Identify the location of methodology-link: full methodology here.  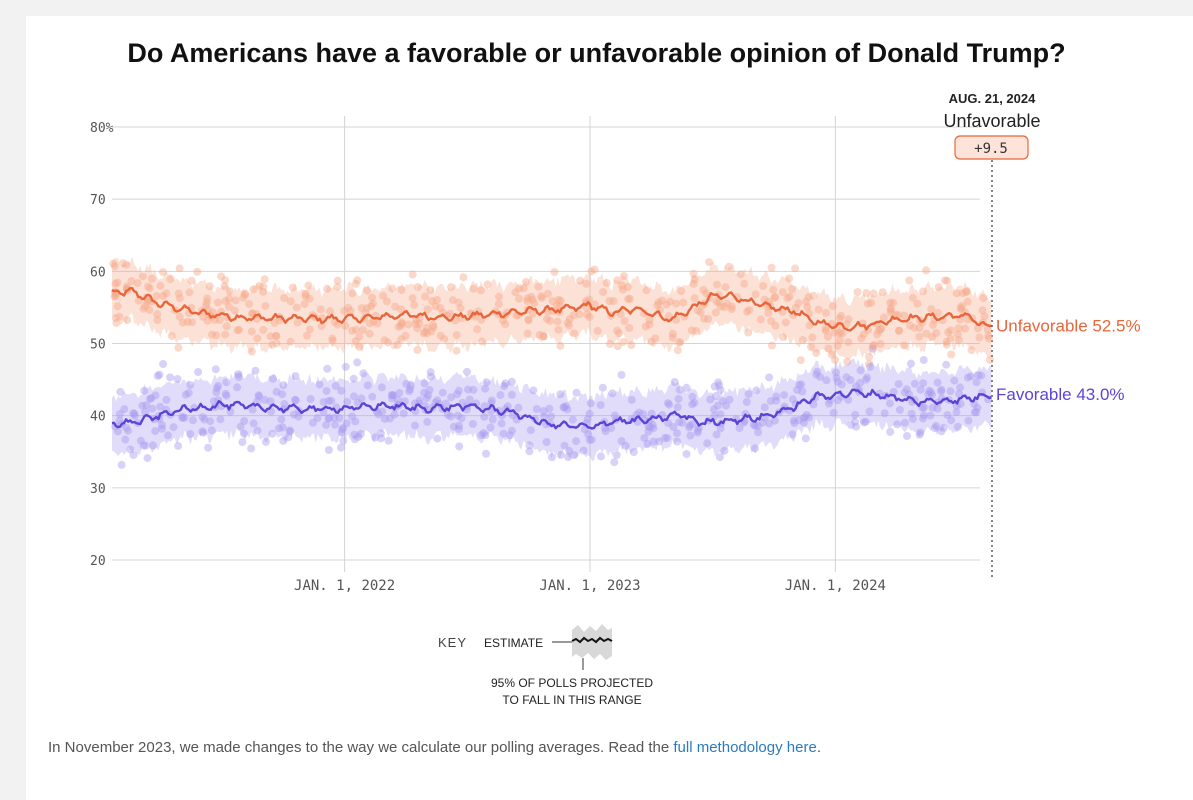
(745, 747).